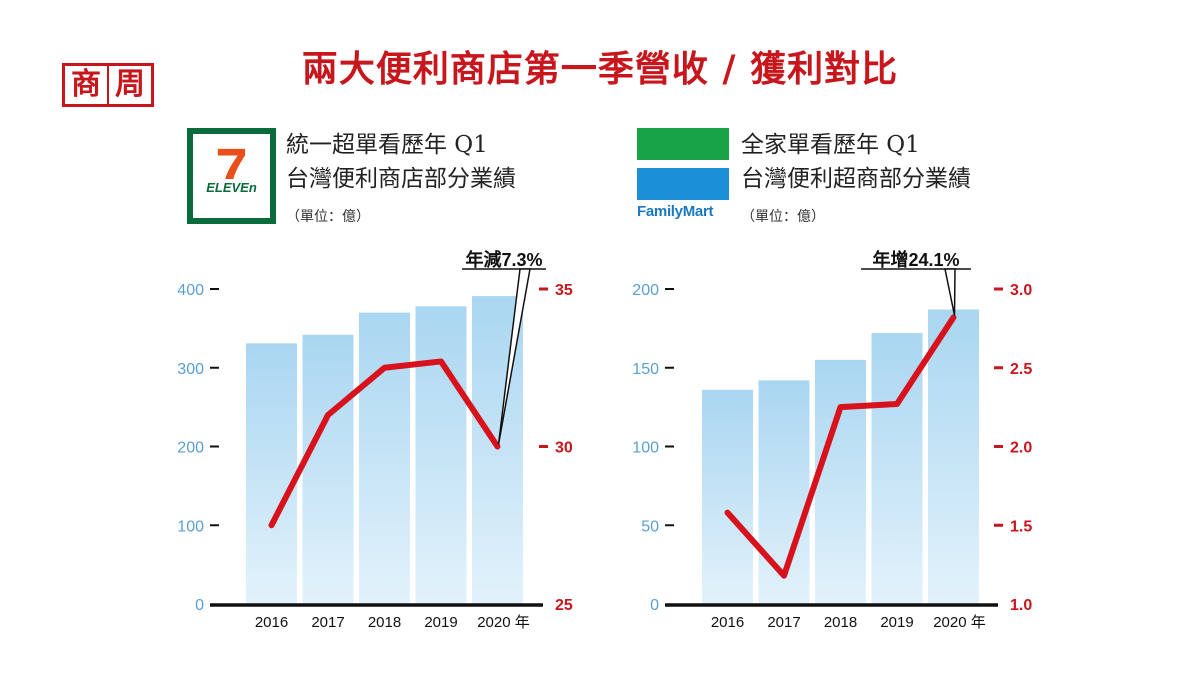 This screenshot has width=1200, height=678. Describe the element at coordinates (1021, 290) in the screenshot. I see `chart2-right-tick-label: 3.0` at that location.